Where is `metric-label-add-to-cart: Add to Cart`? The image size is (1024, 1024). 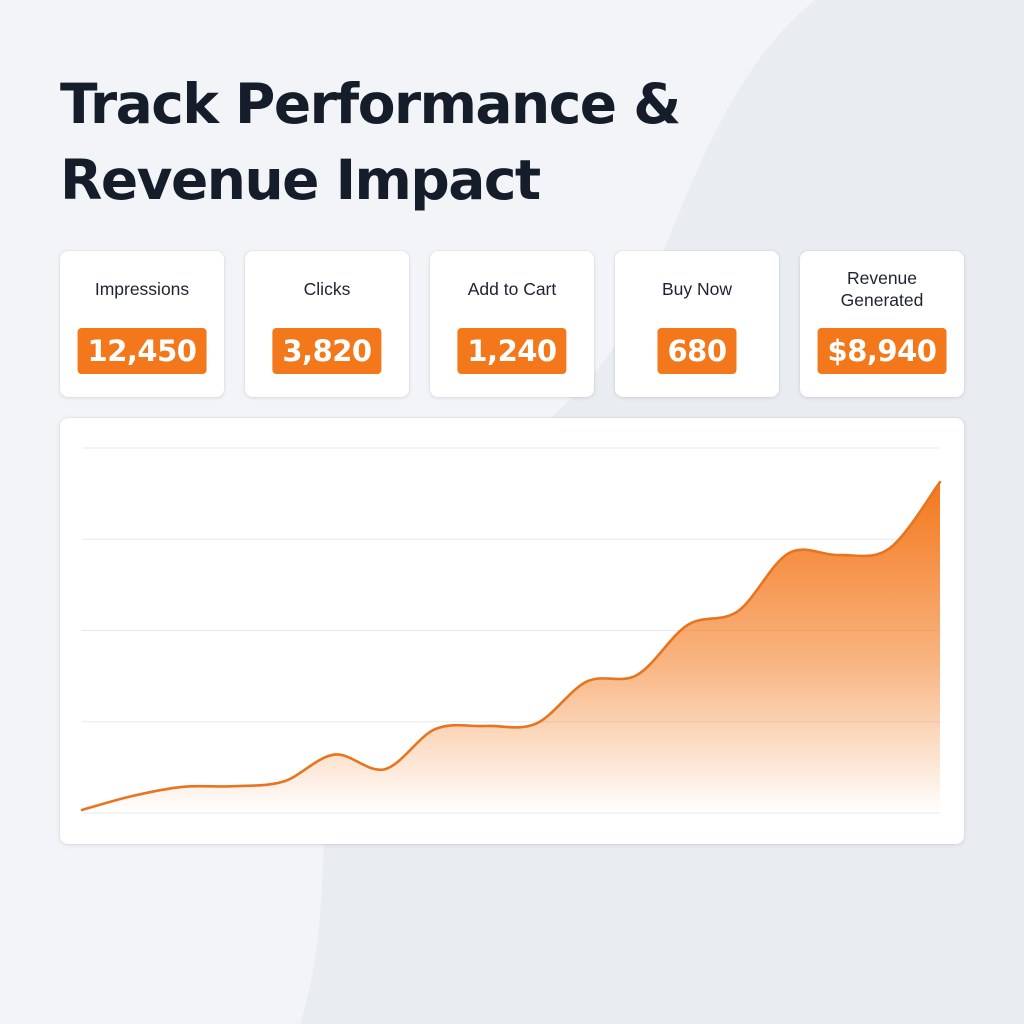
metric-label-add-to-cart: Add to Cart is located at coordinates (512, 289).